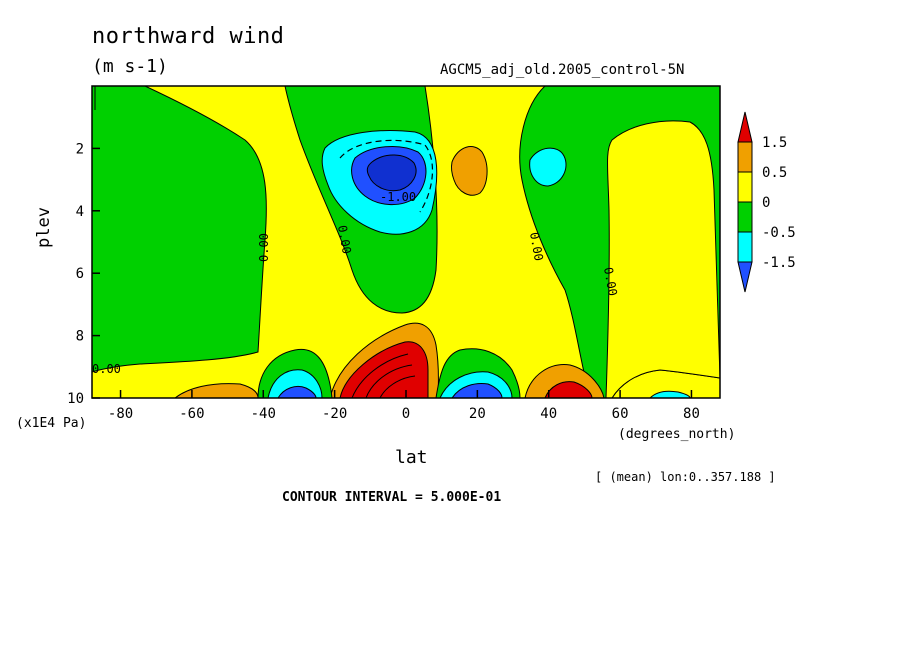 This screenshot has height=654, width=904. What do you see at coordinates (469, 171) in the screenshot?
I see `region-upper-high` at bounding box center [469, 171].